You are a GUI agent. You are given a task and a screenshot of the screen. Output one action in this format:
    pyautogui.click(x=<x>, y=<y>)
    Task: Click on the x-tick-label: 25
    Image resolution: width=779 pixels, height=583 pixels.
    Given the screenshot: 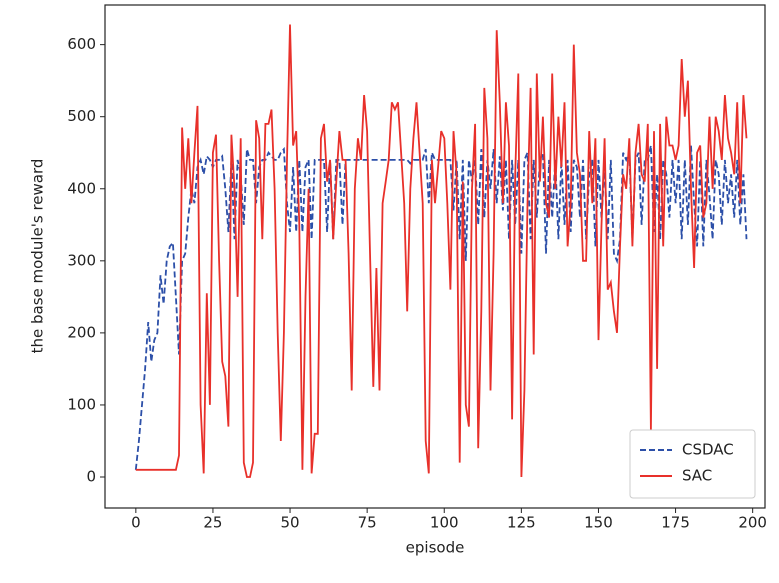 What is the action you would take?
    pyautogui.click(x=212, y=523)
    